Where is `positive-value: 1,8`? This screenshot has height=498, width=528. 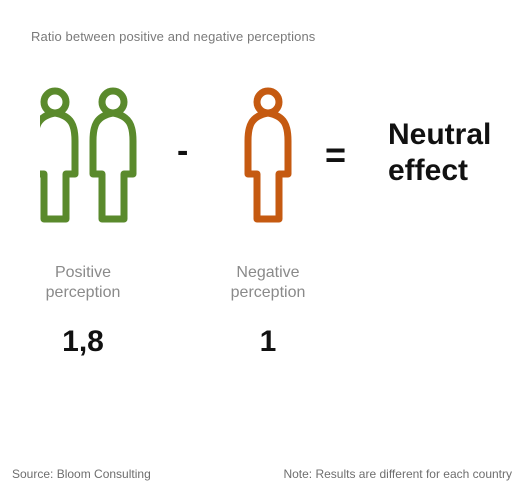
positive-value: 1,8 is located at coordinates (83, 341).